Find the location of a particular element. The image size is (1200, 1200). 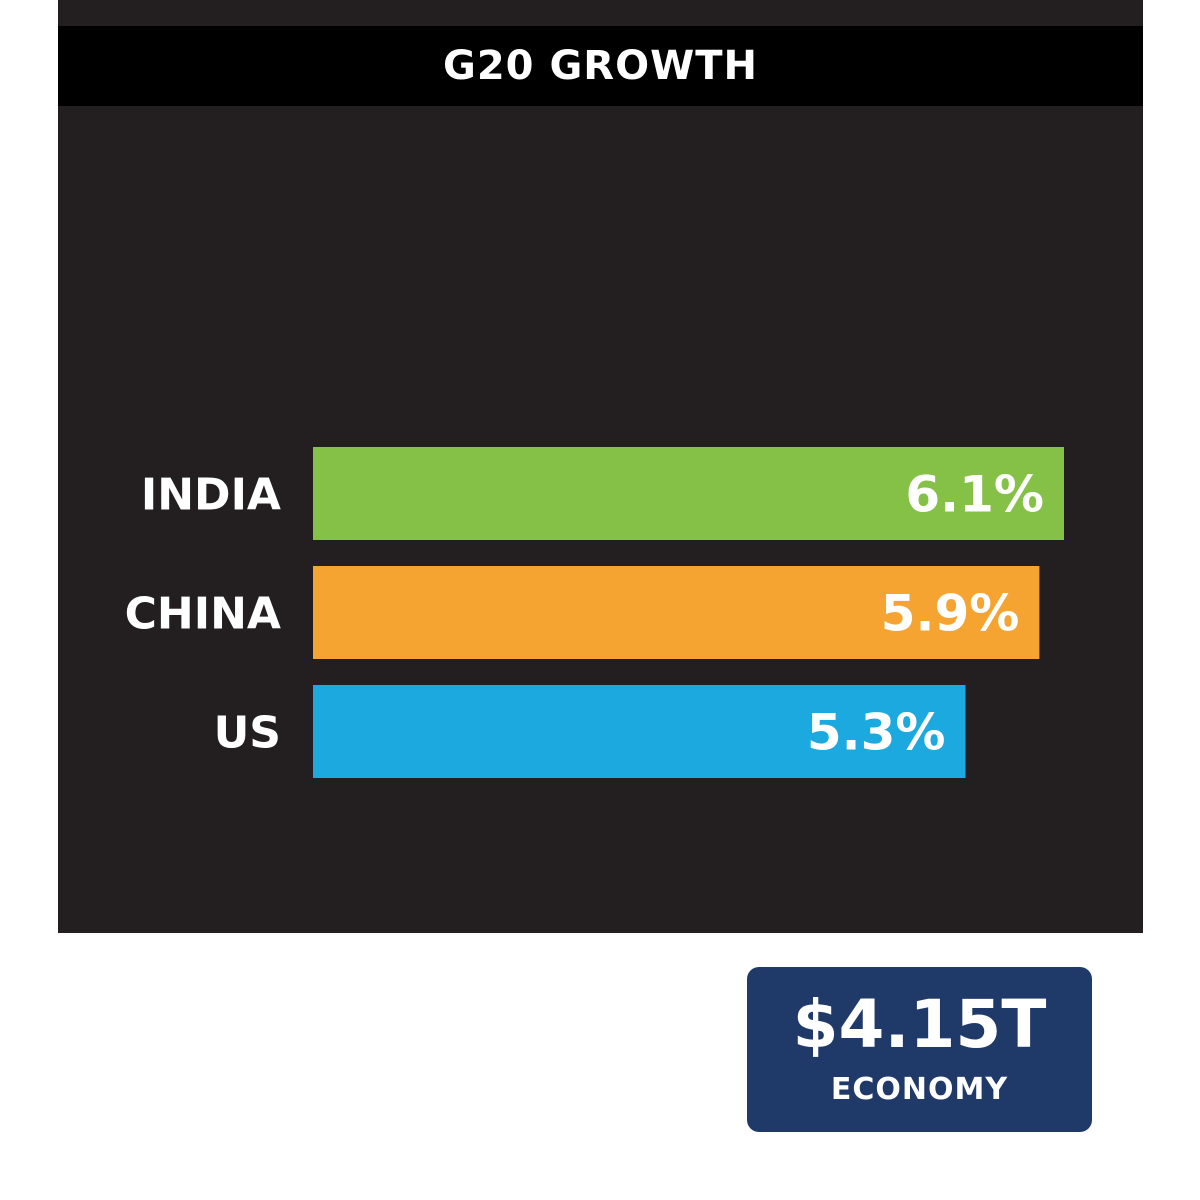

bar-india is located at coordinates (688, 493).